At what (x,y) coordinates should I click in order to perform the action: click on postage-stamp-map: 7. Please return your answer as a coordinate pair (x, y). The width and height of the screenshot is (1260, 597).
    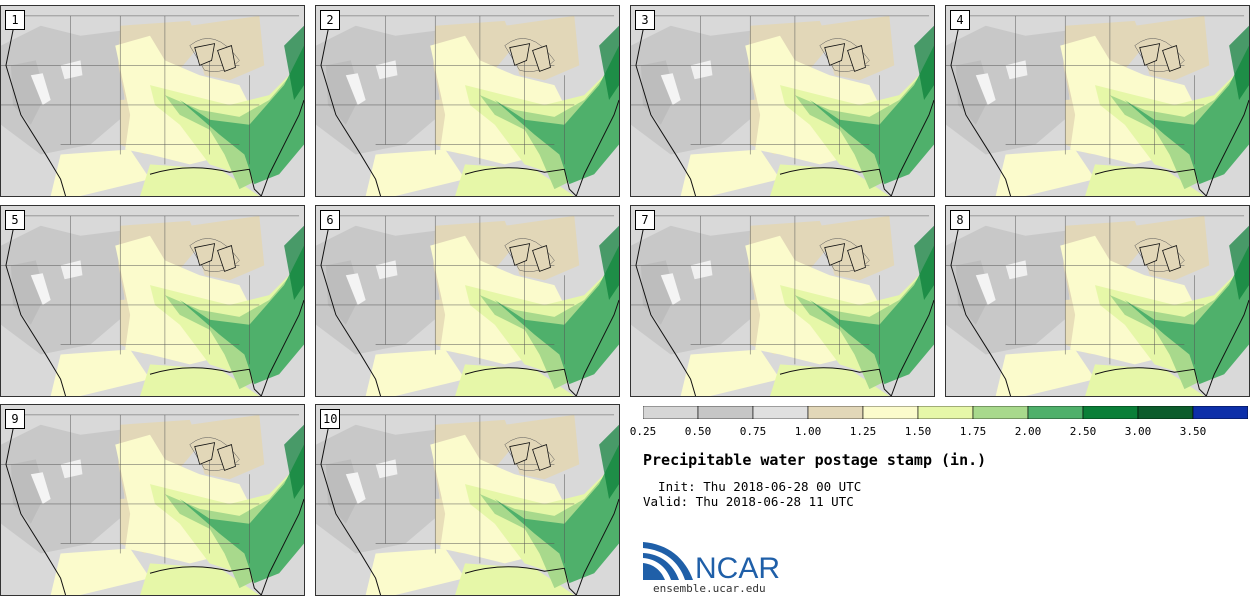
    Looking at the image, I should click on (782, 301).